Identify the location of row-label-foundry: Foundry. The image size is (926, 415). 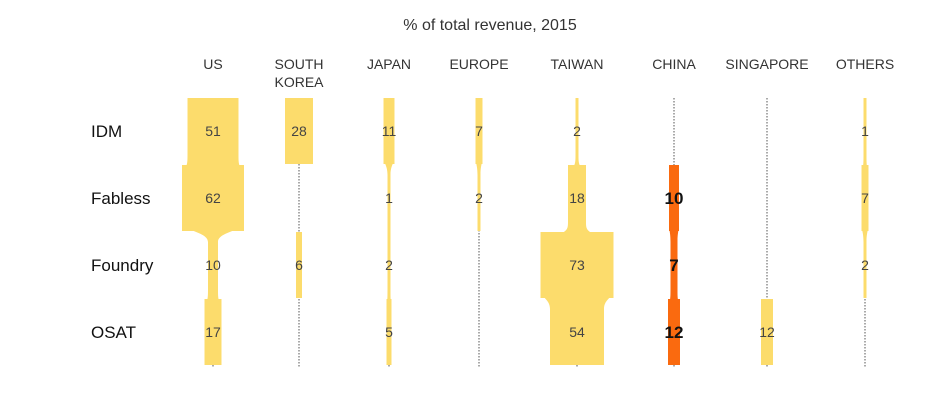
(122, 265).